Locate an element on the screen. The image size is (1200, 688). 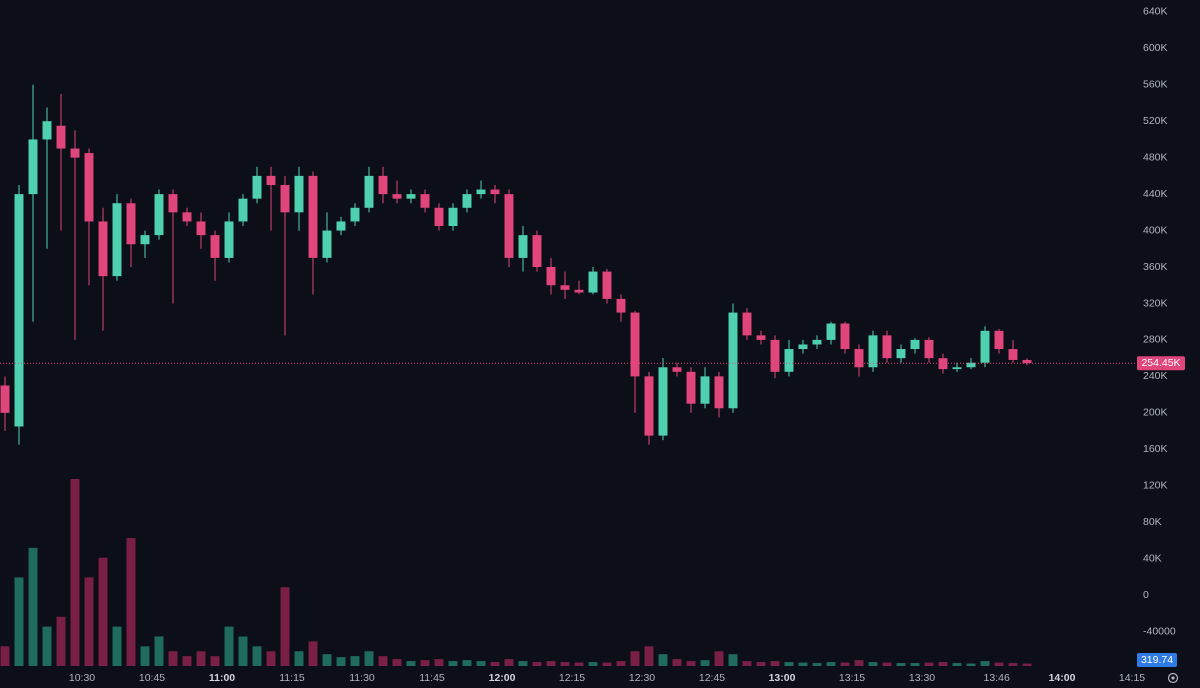
y-tick-label: 240K is located at coordinates (1155, 376).